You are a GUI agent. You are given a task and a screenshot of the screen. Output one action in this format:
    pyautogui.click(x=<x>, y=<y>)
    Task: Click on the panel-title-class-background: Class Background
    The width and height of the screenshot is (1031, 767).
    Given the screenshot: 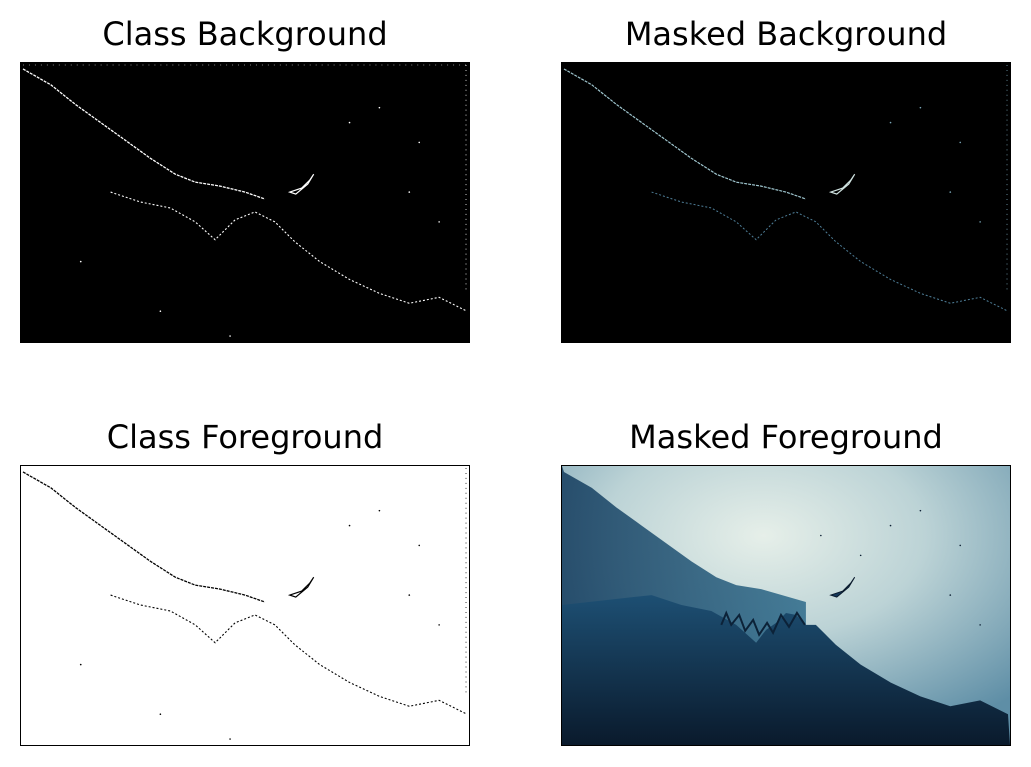 What is the action you would take?
    pyautogui.click(x=245, y=34)
    